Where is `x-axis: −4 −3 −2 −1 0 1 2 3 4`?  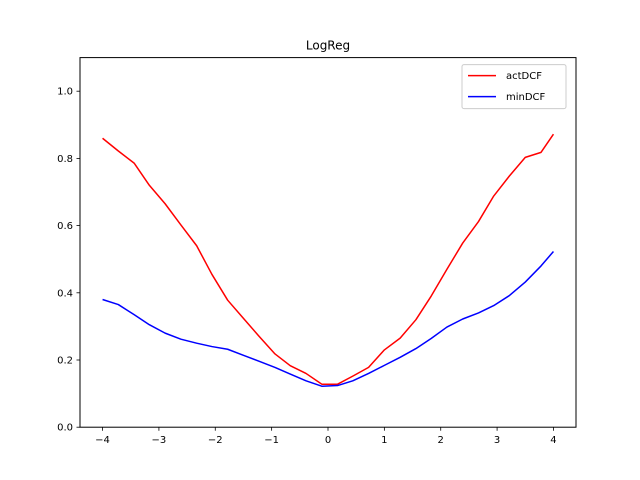 x-axis: −4 −3 −2 −1 0 1 2 3 4 is located at coordinates (326, 436).